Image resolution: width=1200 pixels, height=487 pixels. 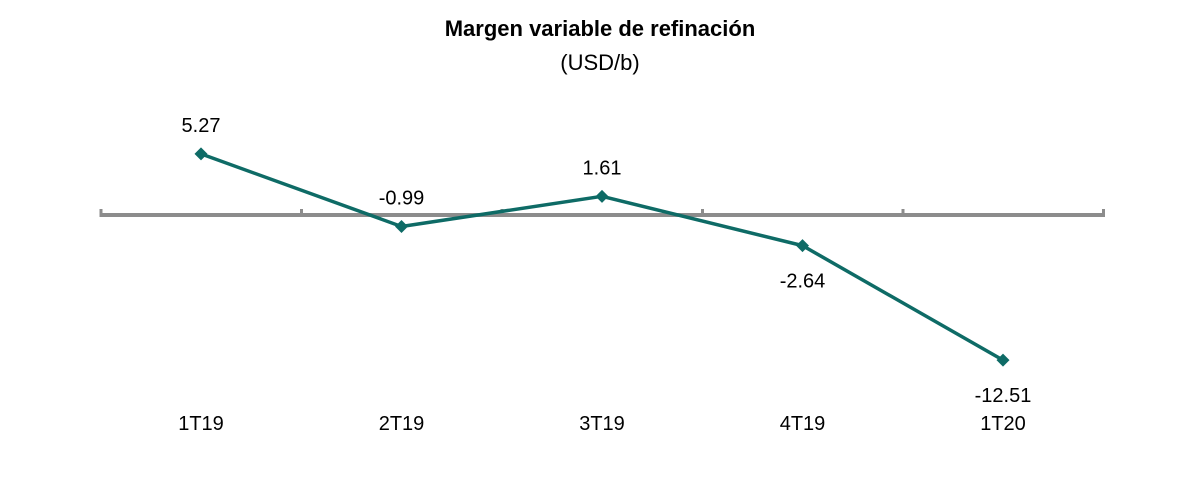 What do you see at coordinates (1003, 396) in the screenshot?
I see `data-label: -12.51` at bounding box center [1003, 396].